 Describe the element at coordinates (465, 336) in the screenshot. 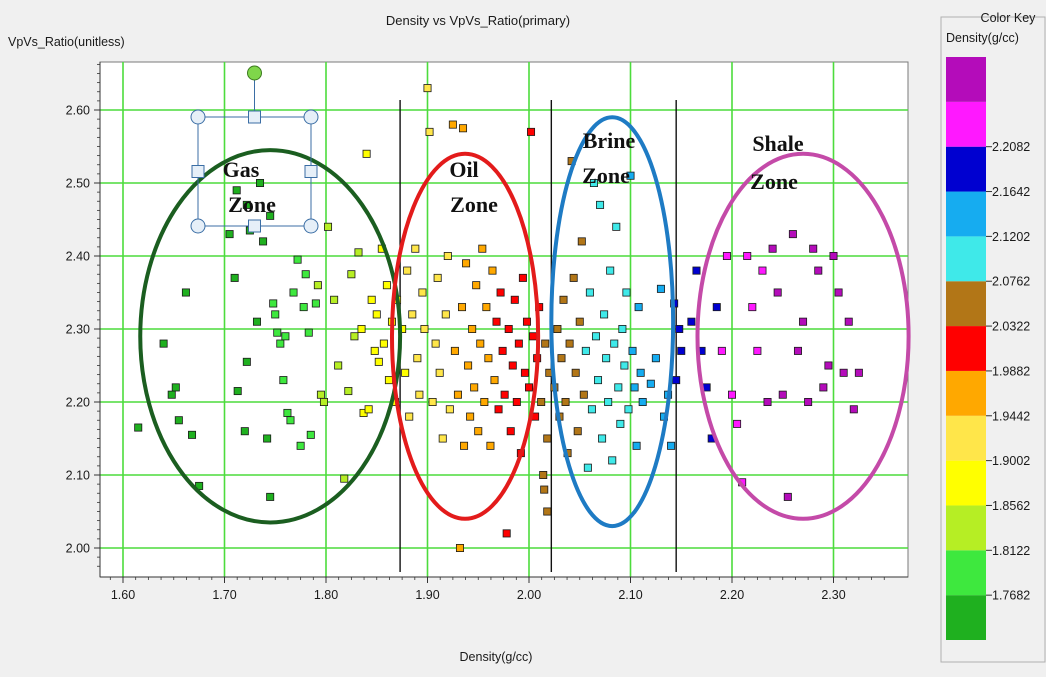

I see `zone-ellipse` at that location.